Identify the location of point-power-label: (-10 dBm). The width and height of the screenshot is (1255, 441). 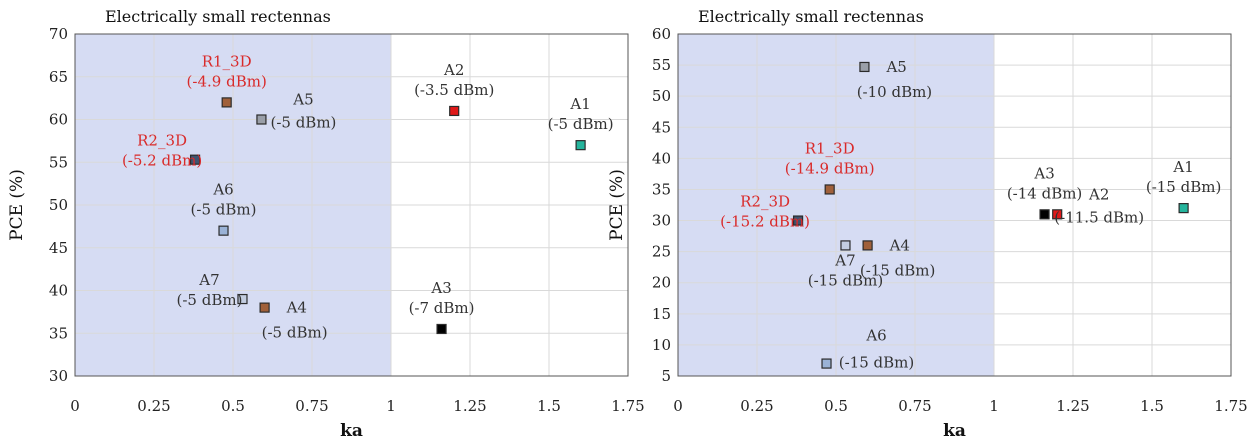
(894, 92).